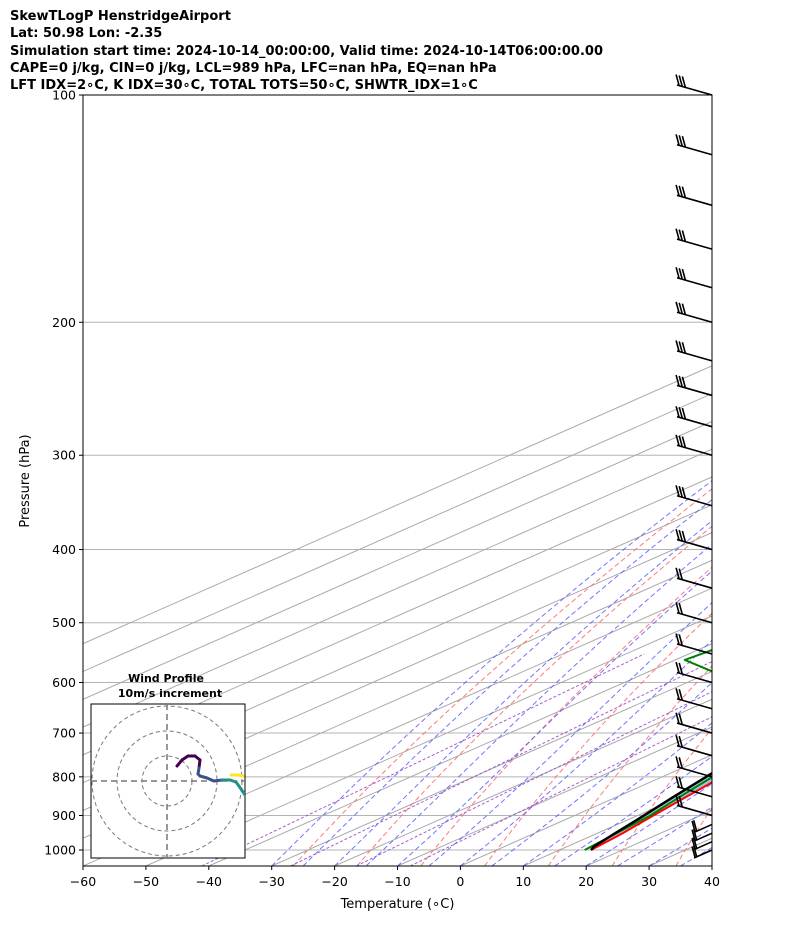 The image size is (794, 937). I want to click on y-tick-label: 200, so click(64, 322).